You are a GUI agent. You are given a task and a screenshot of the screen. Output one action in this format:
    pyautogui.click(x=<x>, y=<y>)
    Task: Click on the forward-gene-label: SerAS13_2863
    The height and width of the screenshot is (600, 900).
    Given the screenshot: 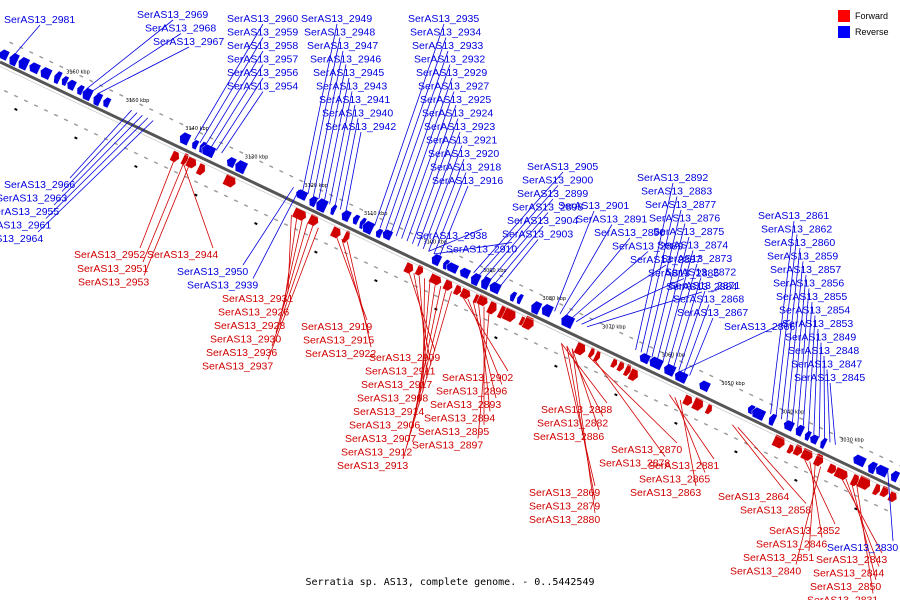 What is the action you would take?
    pyautogui.click(x=665, y=493)
    